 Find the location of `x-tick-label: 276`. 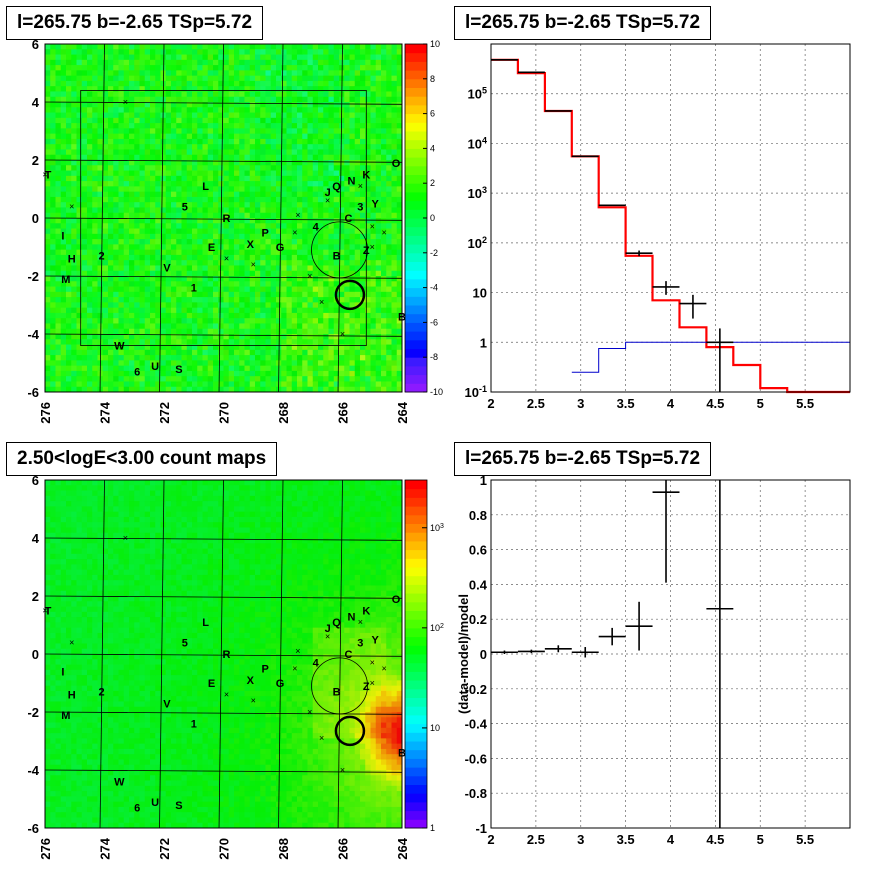

x-tick-label: 276 is located at coordinates (45, 849).